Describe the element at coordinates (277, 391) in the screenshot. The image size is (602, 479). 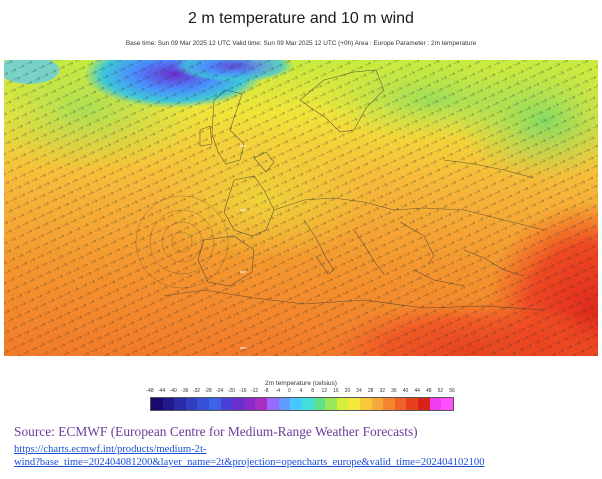
I see `legend-tick-label: -4` at that location.